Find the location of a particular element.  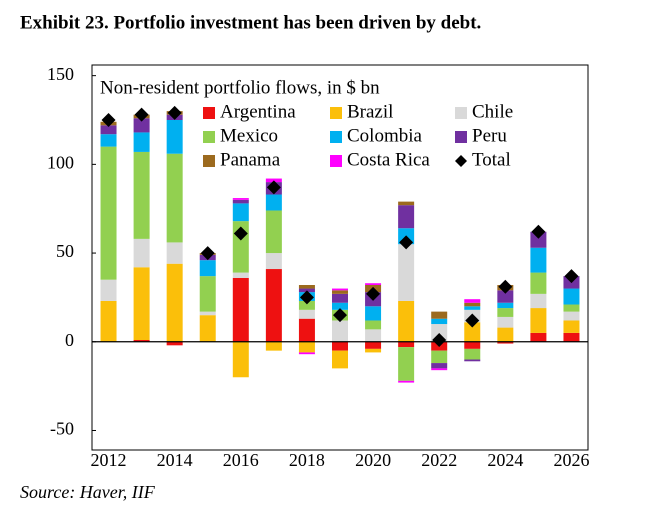

x-tick-label: 2014 is located at coordinates (175, 460).